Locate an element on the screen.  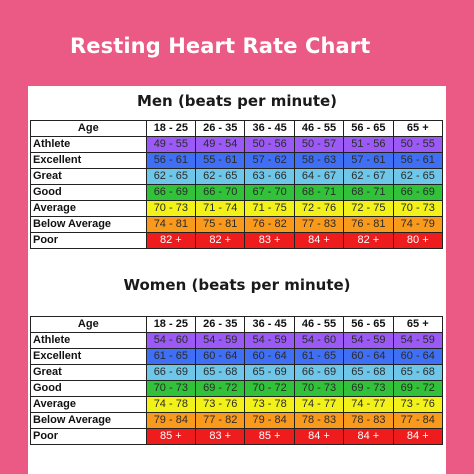
heart-rate-cell: 74 - 77 is located at coordinates (319, 404).